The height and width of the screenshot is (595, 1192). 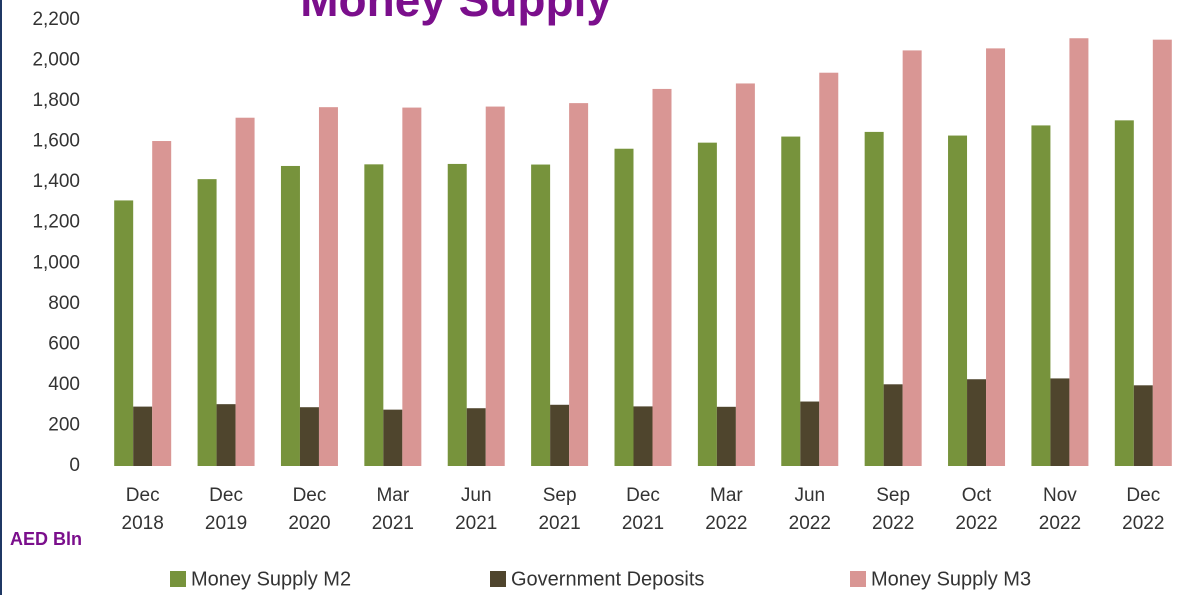 I want to click on y-tick-label: 2,000, so click(x=56, y=60).